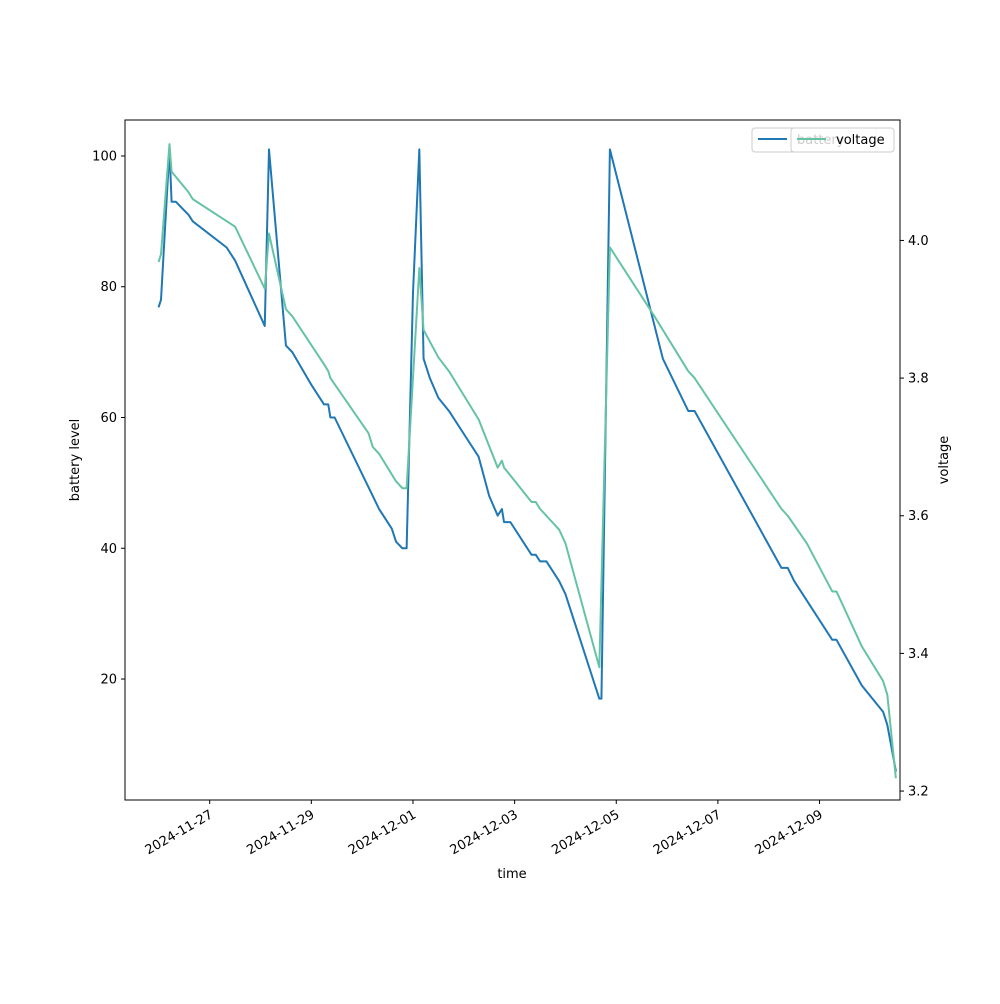  What do you see at coordinates (104, 156) in the screenshot?
I see `left-y-tick-label: 100` at bounding box center [104, 156].